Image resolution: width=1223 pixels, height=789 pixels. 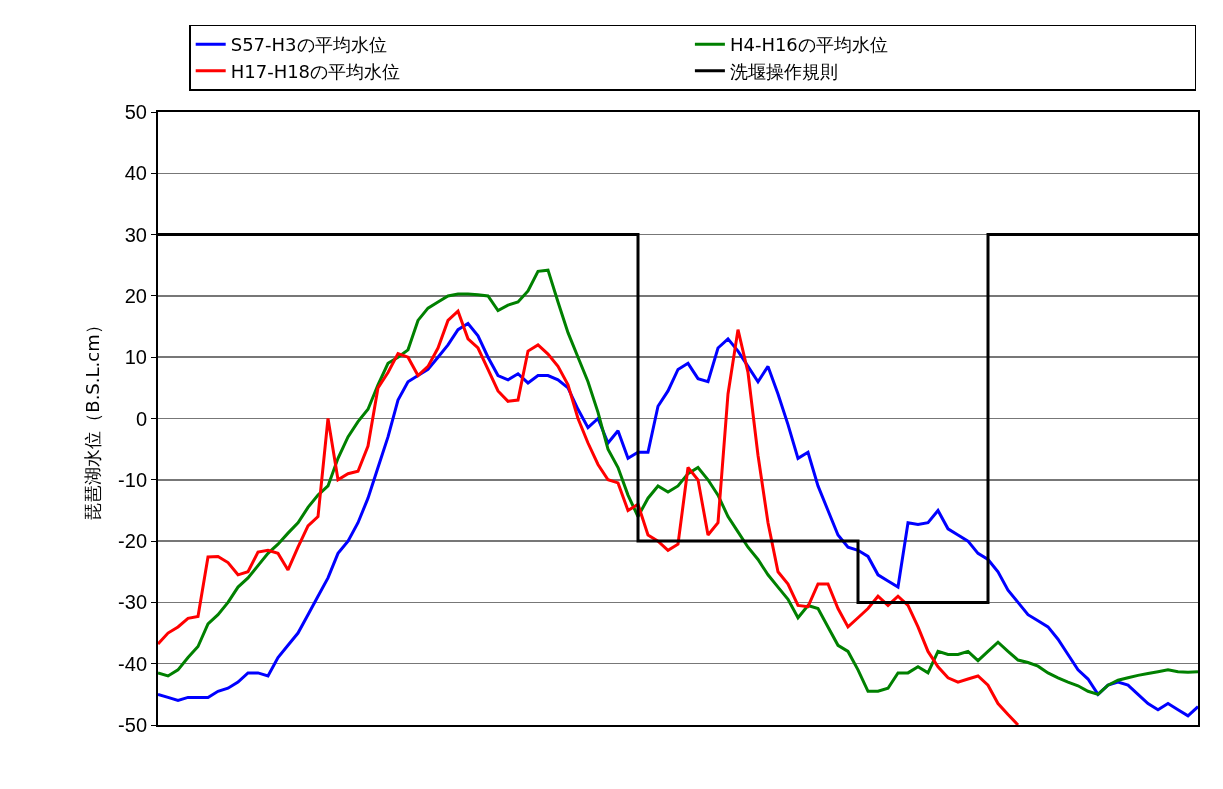 What do you see at coordinates (132, 541) in the screenshot?
I see `y-tick-label: -20` at bounding box center [132, 541].